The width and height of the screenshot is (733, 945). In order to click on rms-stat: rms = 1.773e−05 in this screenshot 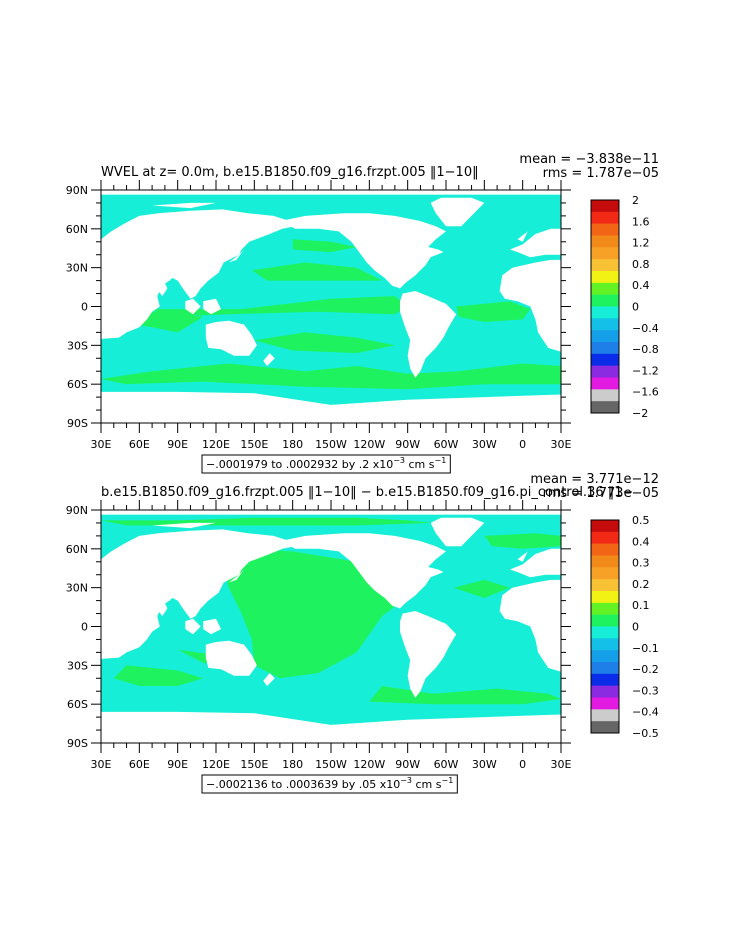, I will do `click(601, 493)`.